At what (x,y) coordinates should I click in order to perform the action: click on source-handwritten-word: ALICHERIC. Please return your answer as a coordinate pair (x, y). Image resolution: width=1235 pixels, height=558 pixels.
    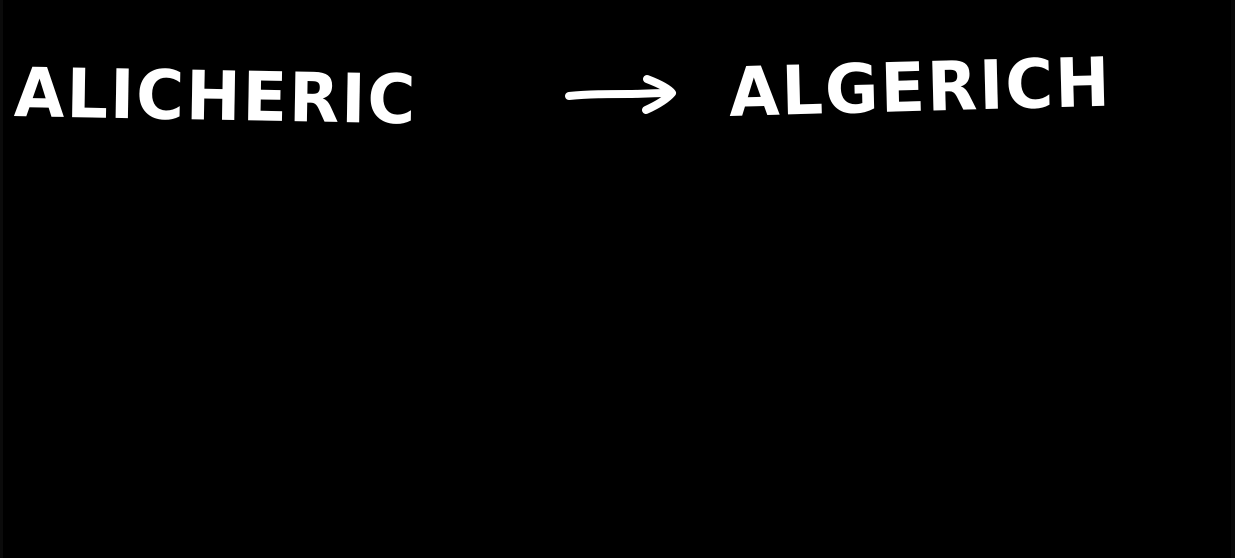
    Looking at the image, I should click on (215, 97).